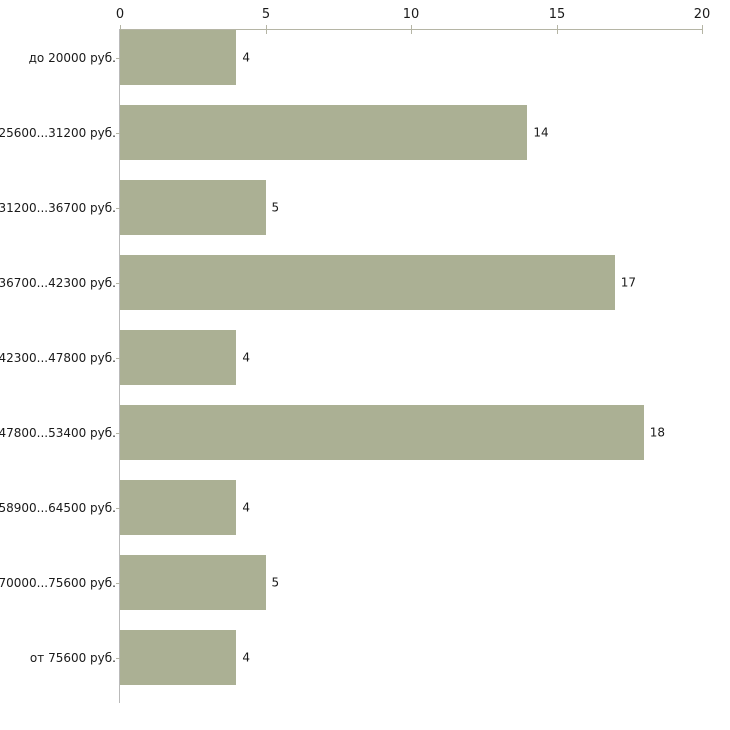 Image resolution: width=730 pixels, height=730 pixels. Describe the element at coordinates (72, 58) in the screenshot. I see `category-label: до 20000 руб.` at that location.